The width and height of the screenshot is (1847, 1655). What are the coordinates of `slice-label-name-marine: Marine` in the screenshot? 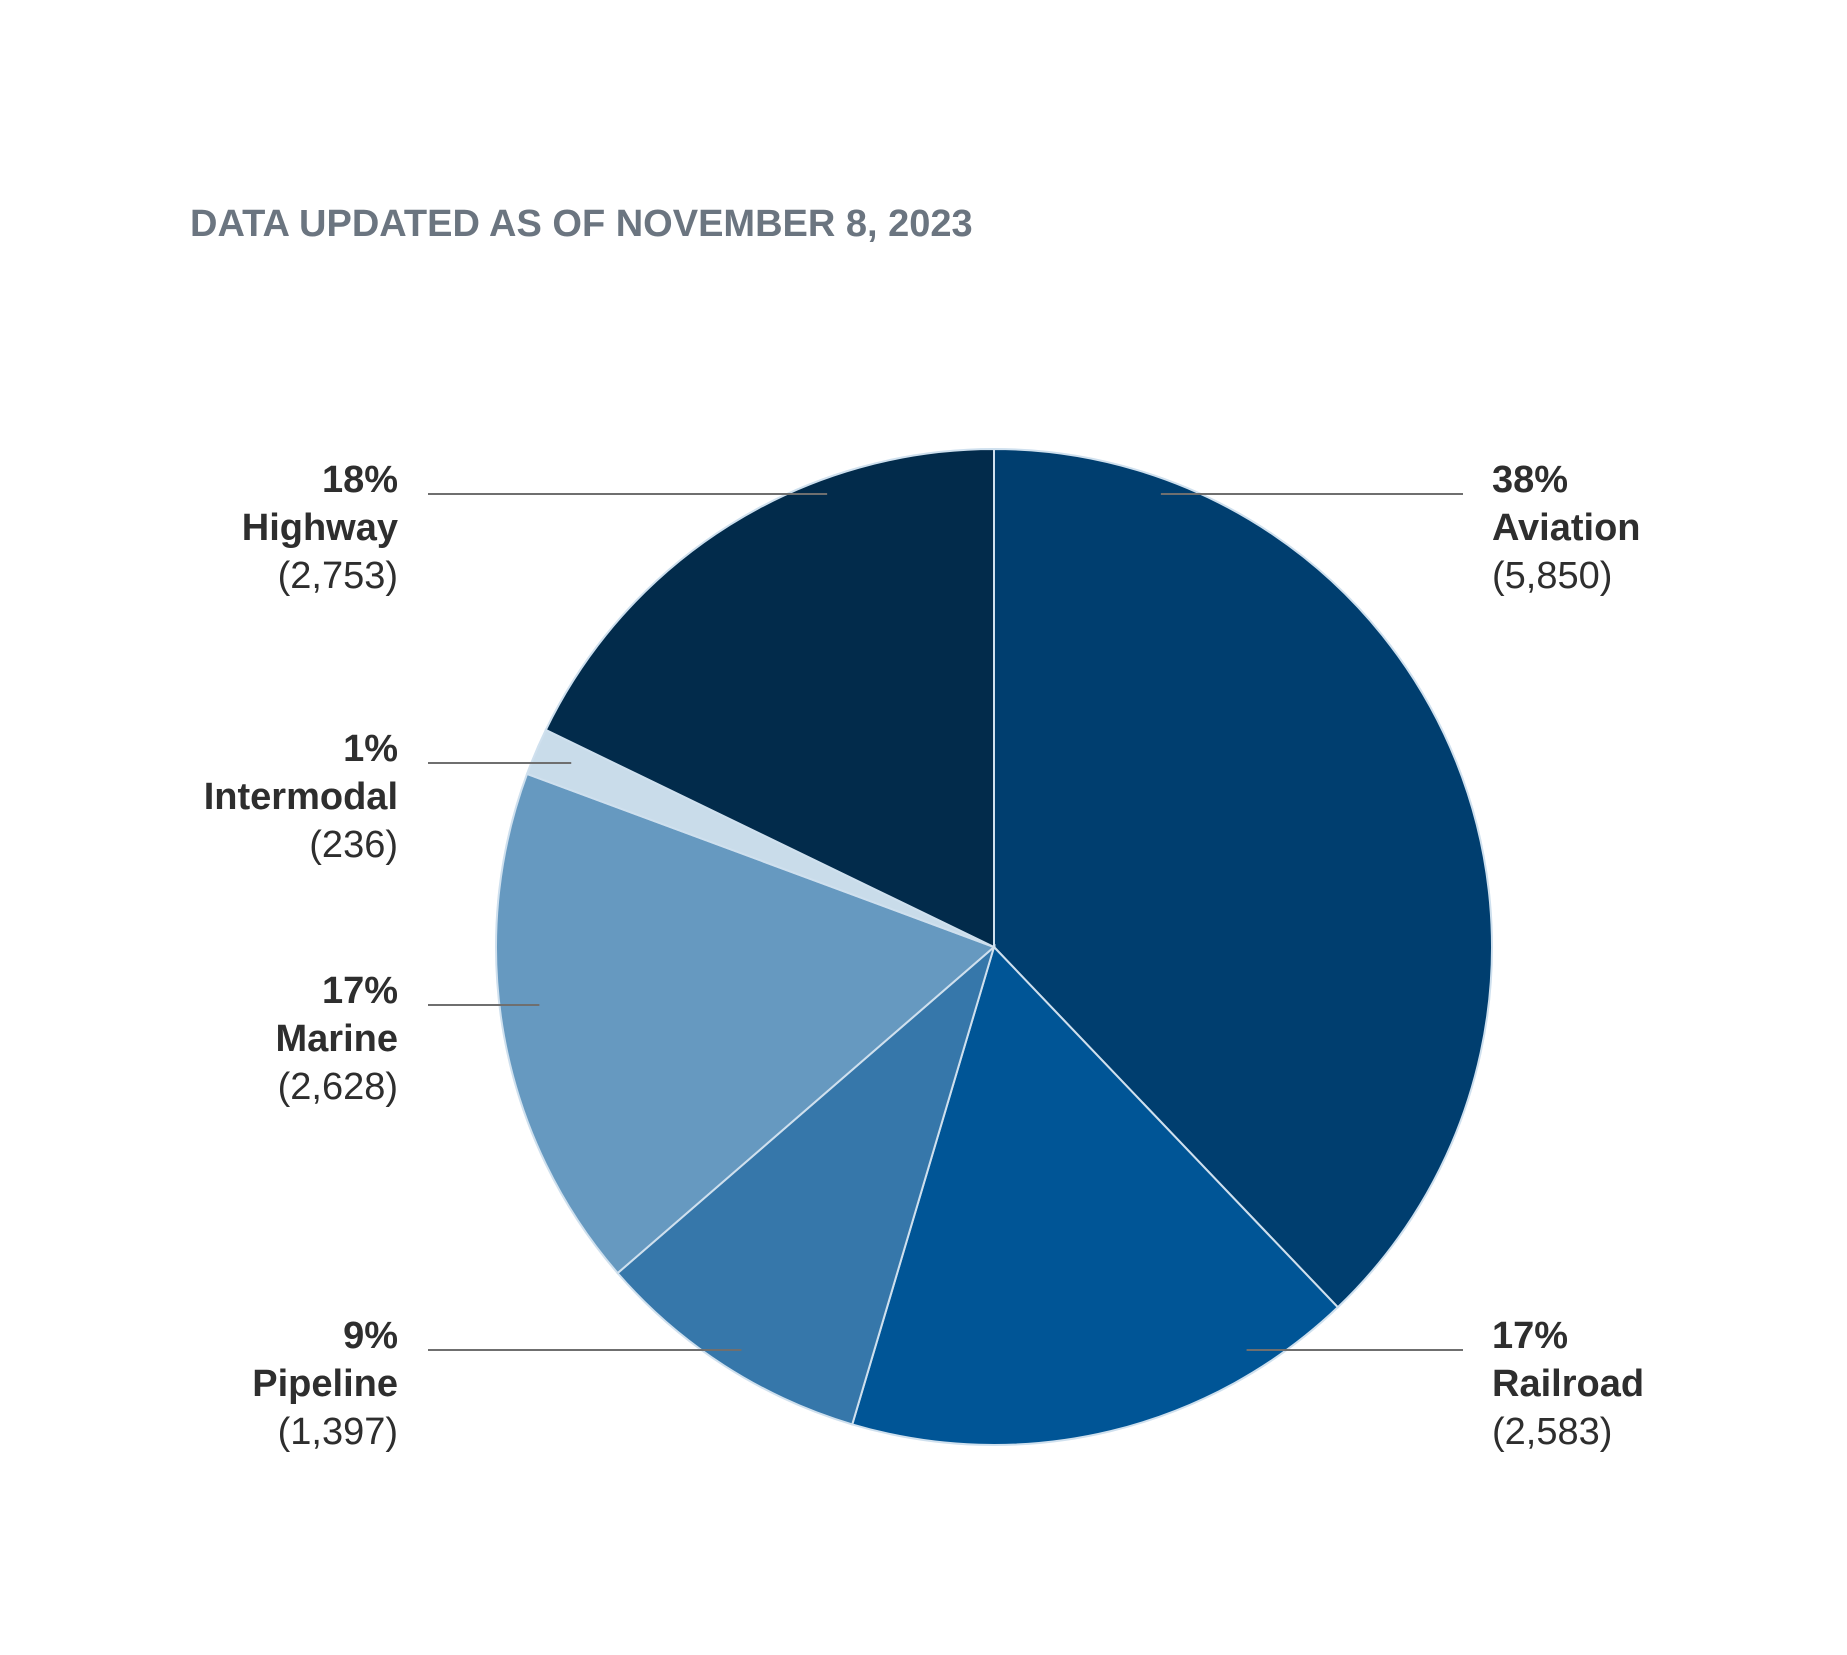 It's located at (337, 1039).